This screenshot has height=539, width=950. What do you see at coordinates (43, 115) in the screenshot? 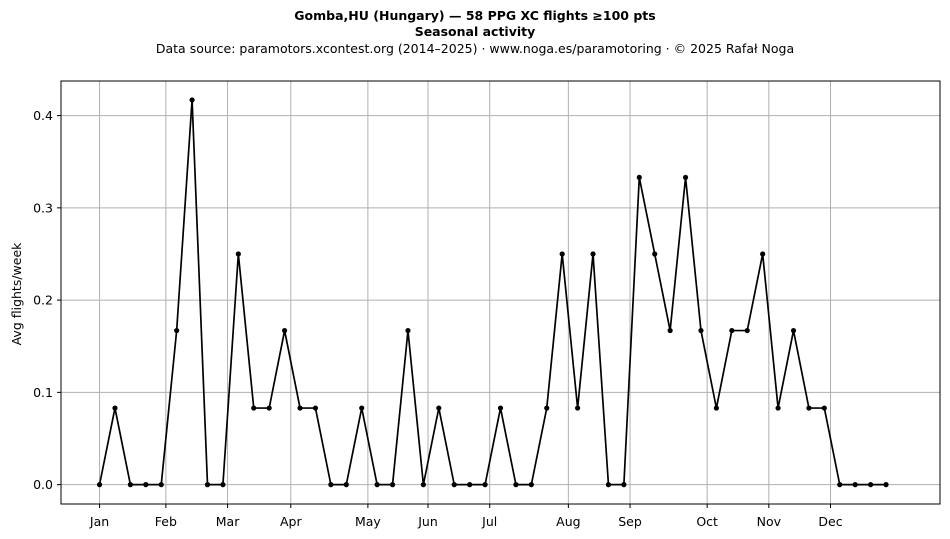
I see `y-tick-label: 0.4` at bounding box center [43, 115].